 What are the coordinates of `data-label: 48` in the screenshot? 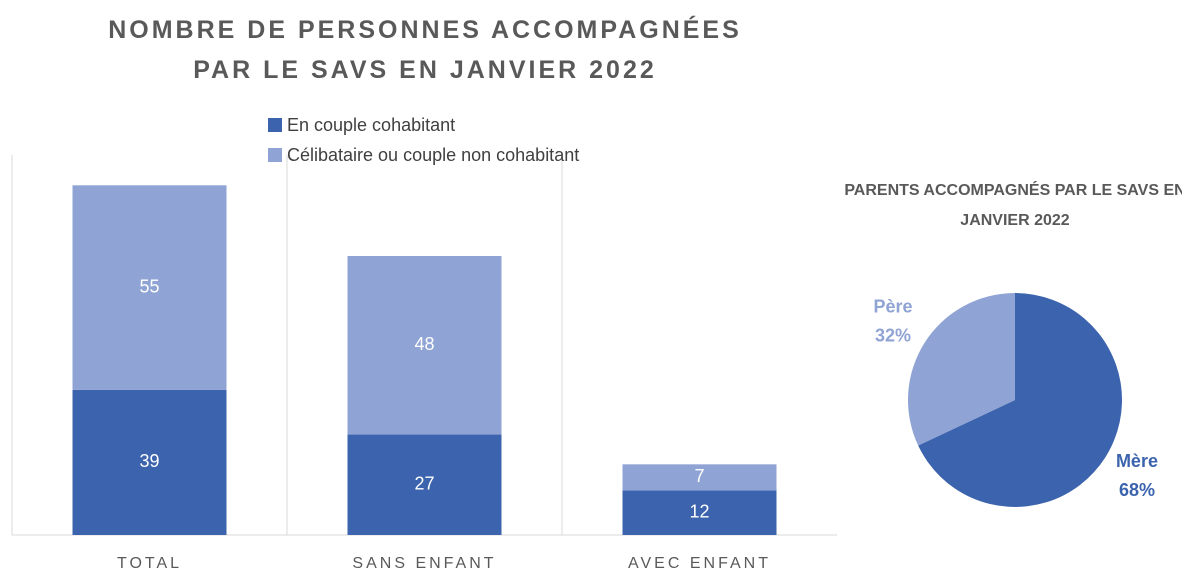 It's located at (424, 344).